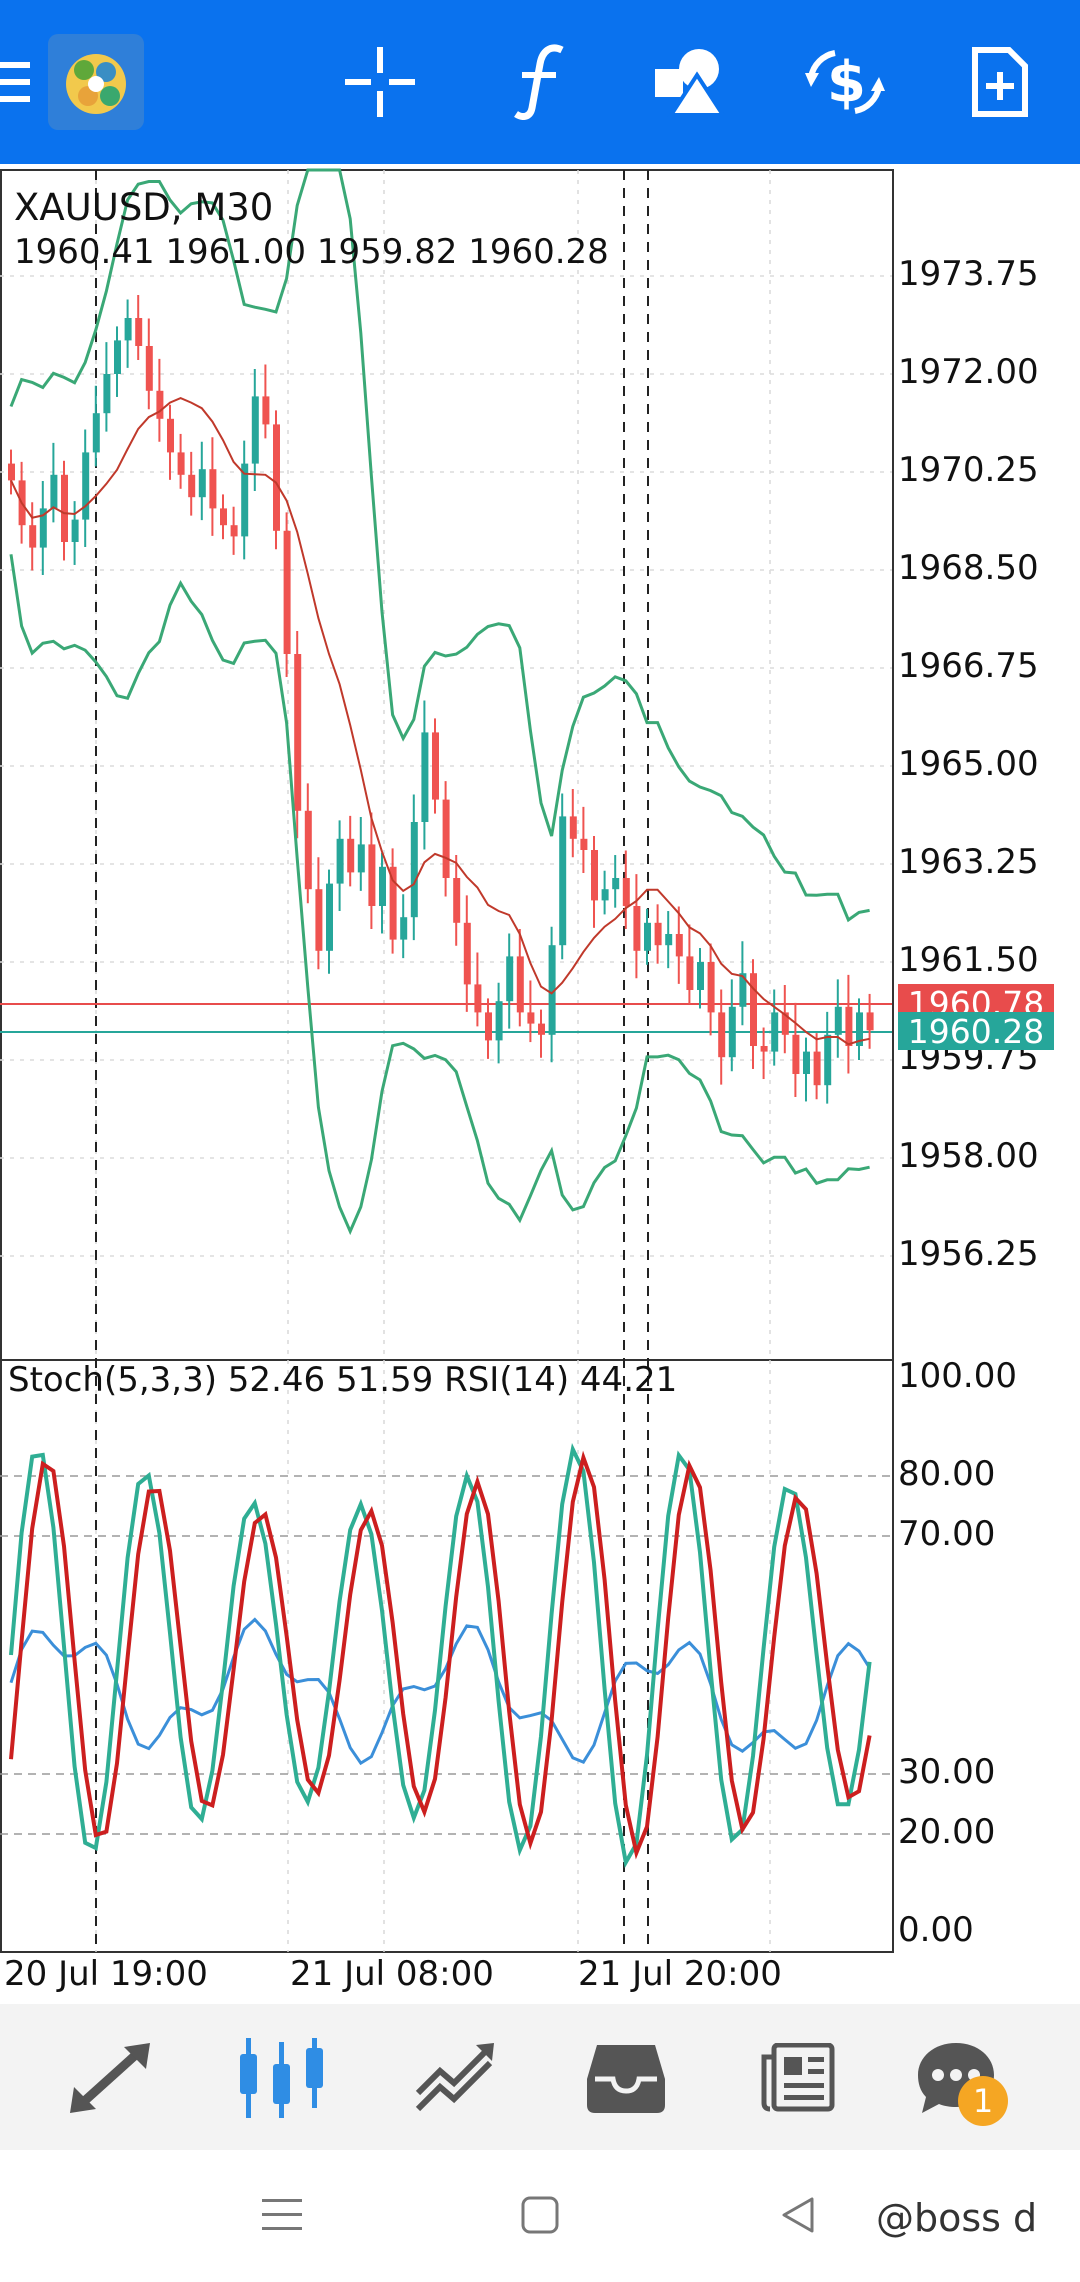 Image resolution: width=1080 pixels, height=2282 pixels. What do you see at coordinates (957, 1376) in the screenshot?
I see `osc-label: 100.00` at bounding box center [957, 1376].